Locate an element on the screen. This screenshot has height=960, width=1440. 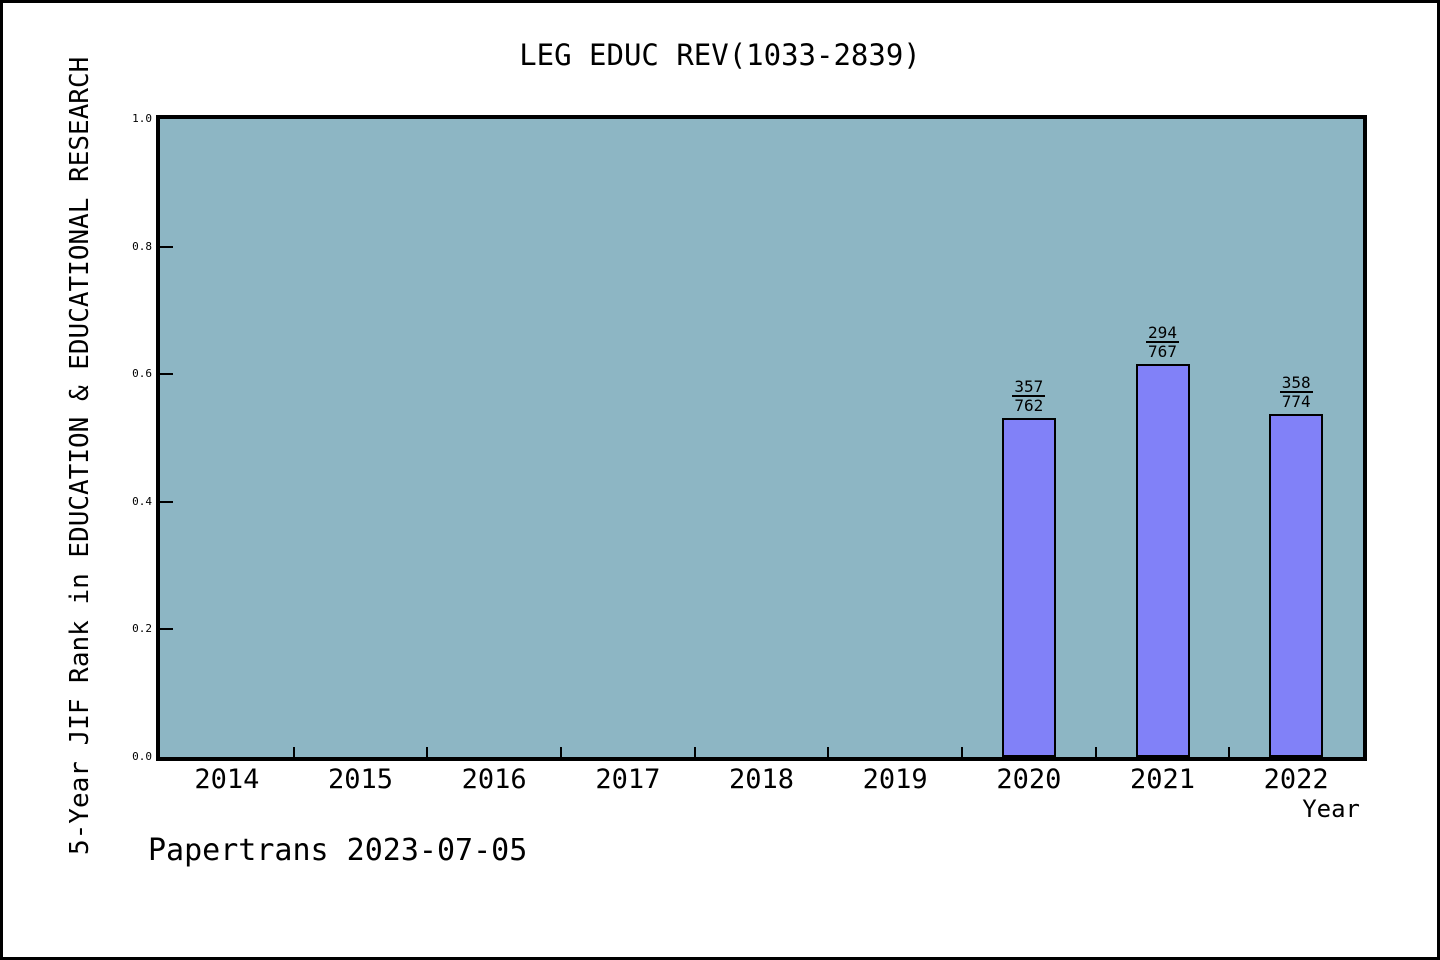
bar-label-denominator: 762 is located at coordinates (1029, 405).